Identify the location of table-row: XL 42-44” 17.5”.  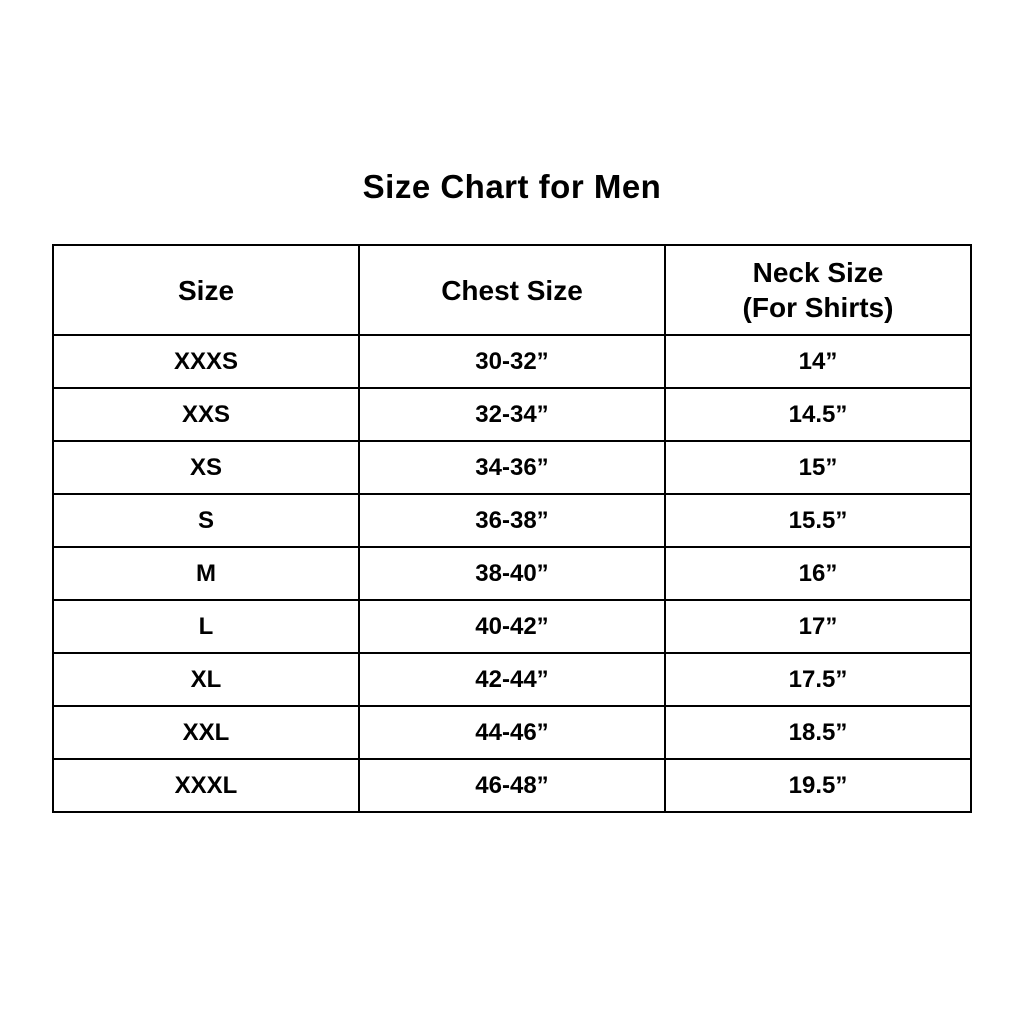
(512, 679).